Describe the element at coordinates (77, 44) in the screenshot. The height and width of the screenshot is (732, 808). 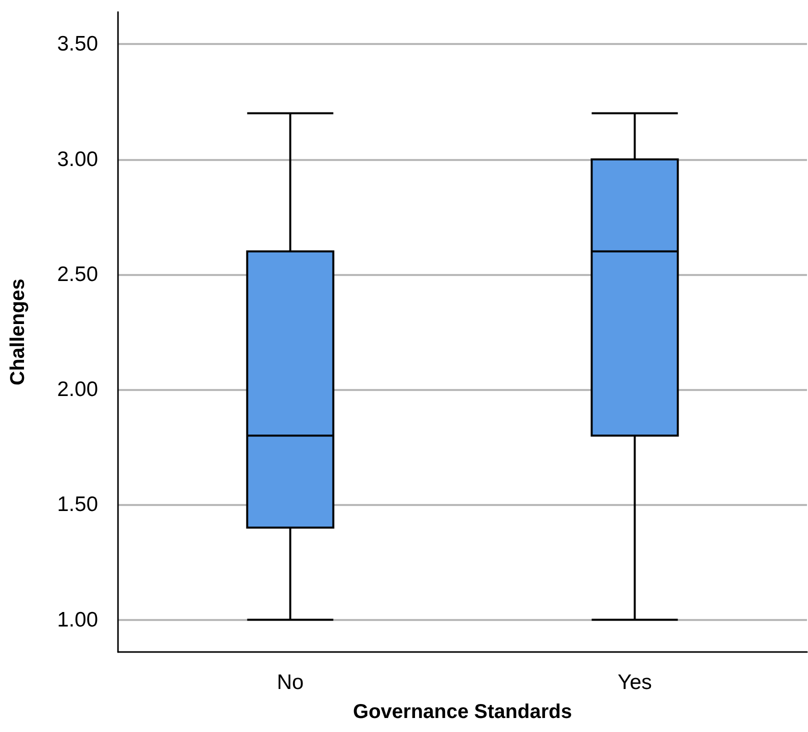
I see `y-tick-label: 3.50` at that location.